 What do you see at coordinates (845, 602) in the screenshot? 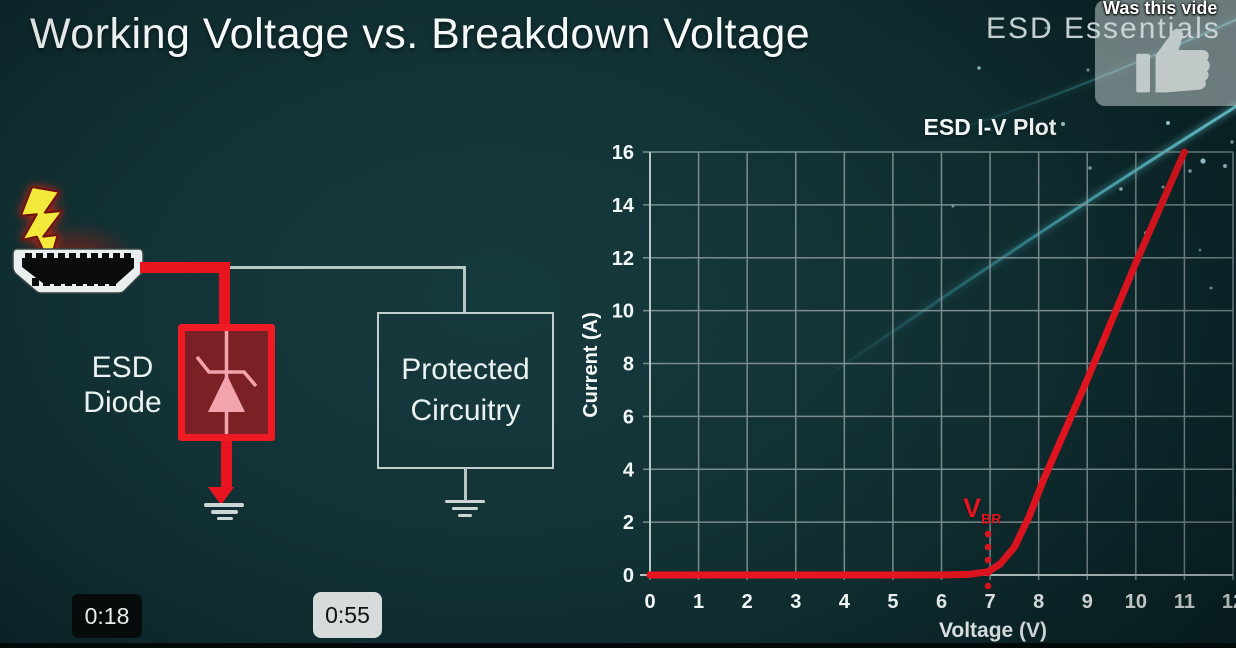
I see `x-tick-label: 4` at bounding box center [845, 602].